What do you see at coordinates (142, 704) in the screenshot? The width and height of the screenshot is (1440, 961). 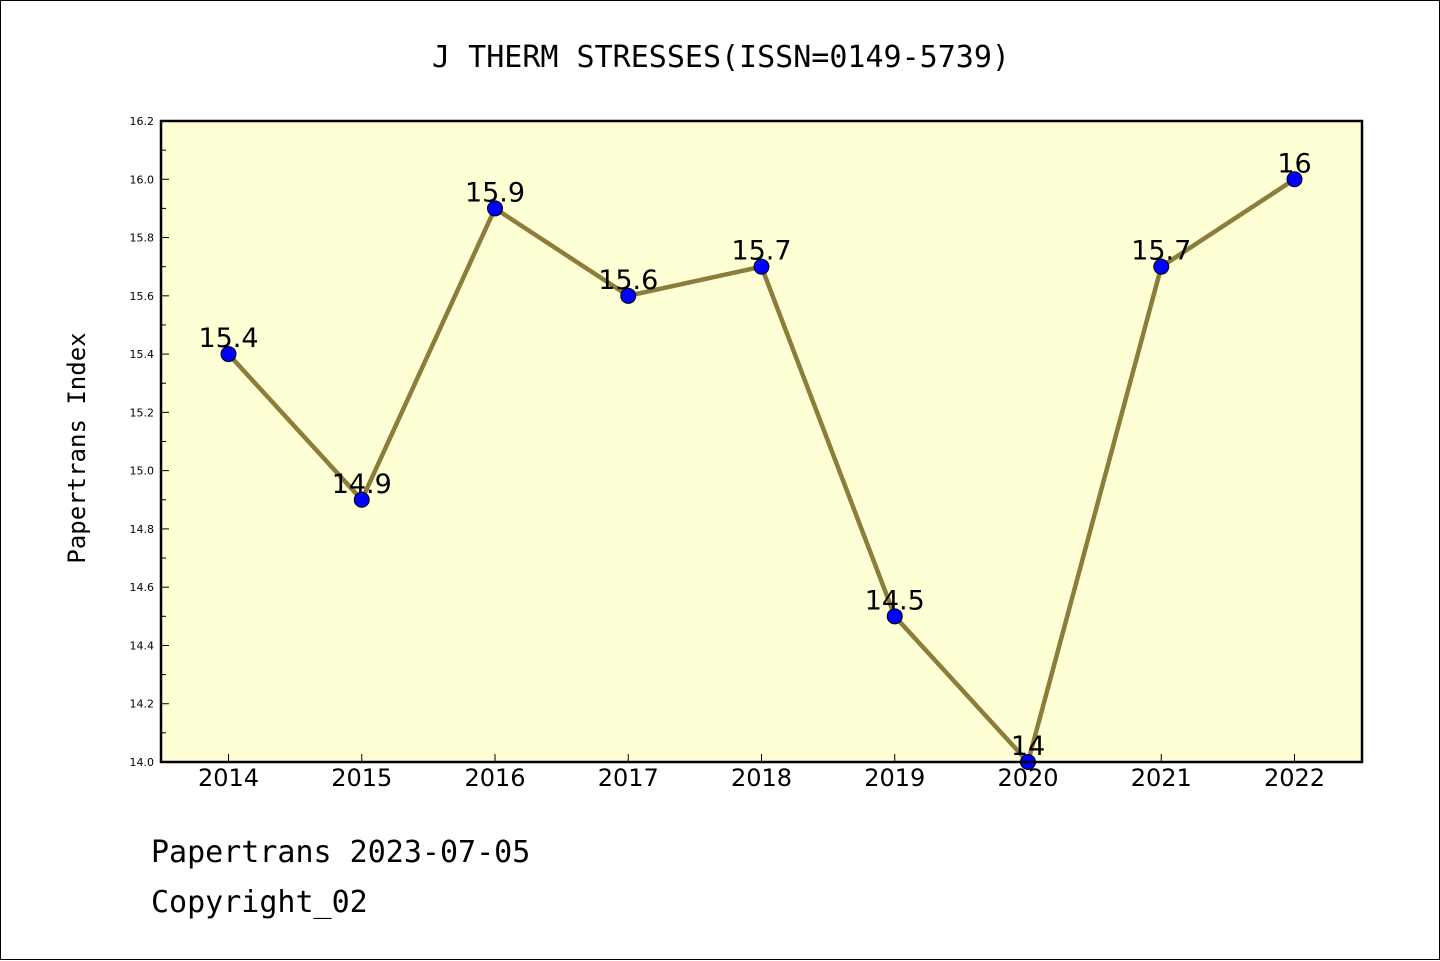 I see `y-tick-label: 14.2` at bounding box center [142, 704].